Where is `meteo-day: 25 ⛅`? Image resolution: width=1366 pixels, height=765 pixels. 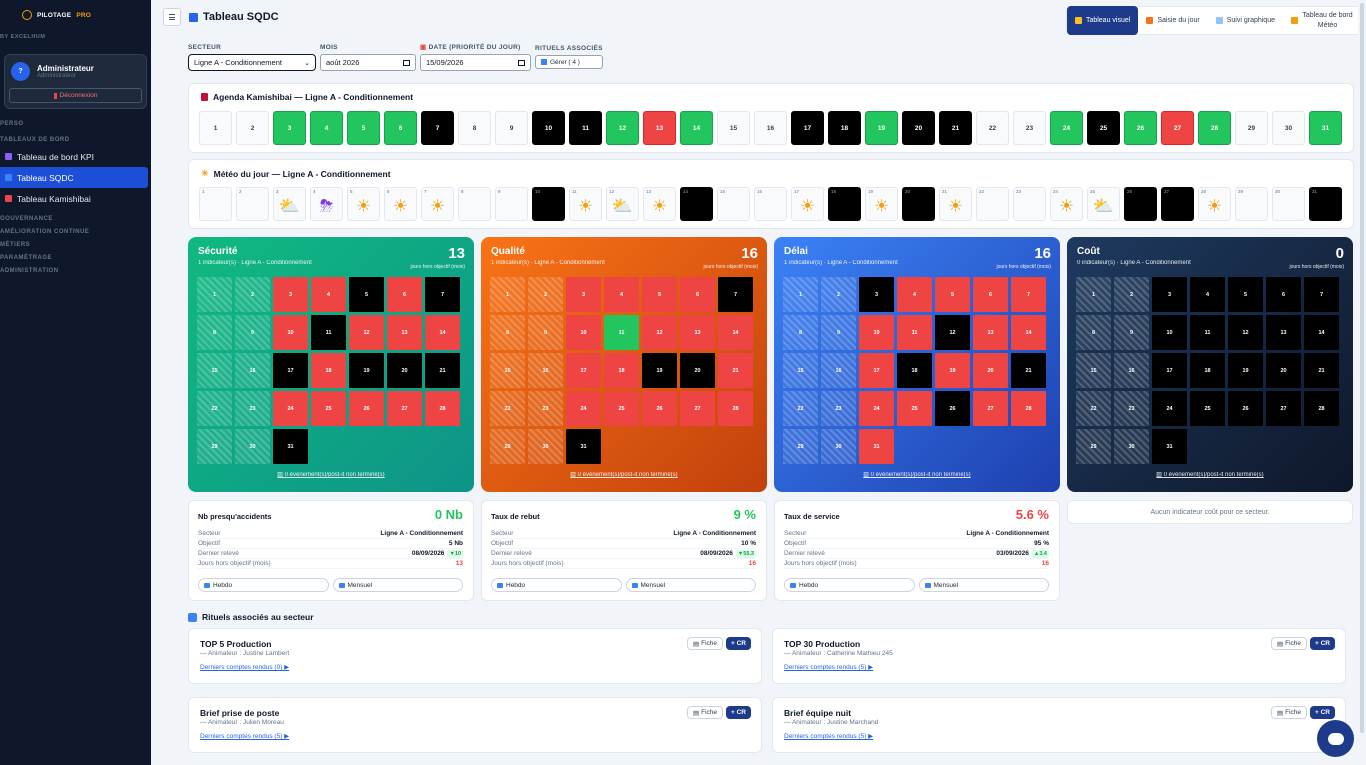 meteo-day: 25 ⛅ is located at coordinates (1103, 204).